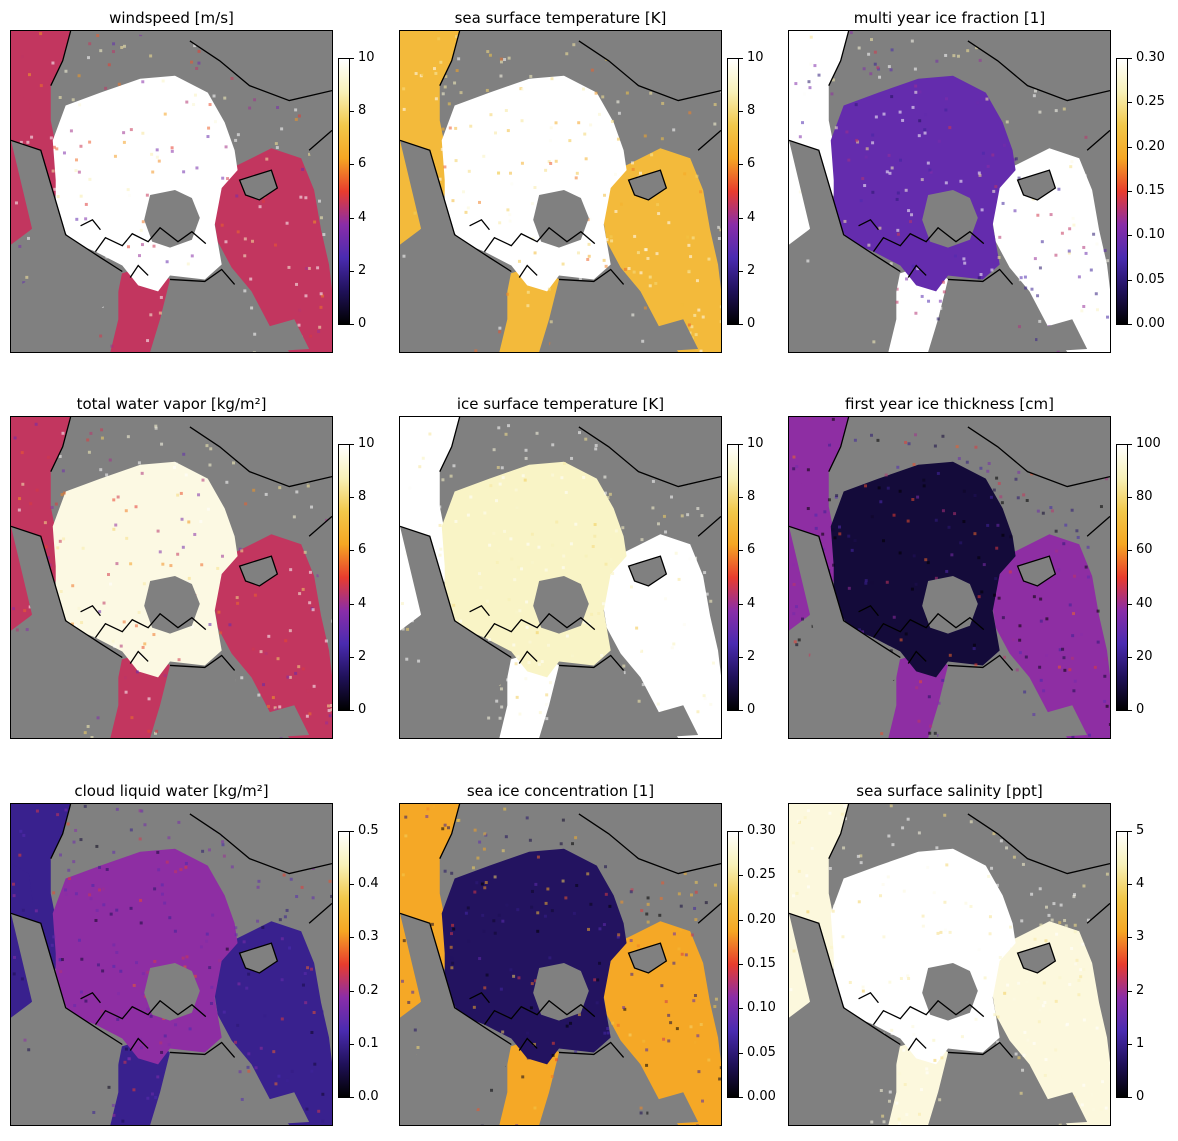  I want to click on colorbar-tick-label: 0.15, so click(1150, 191).